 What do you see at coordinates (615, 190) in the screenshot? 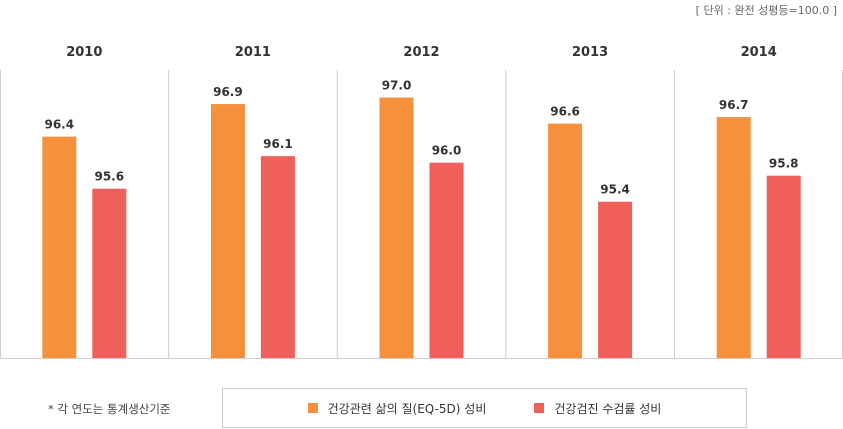
I see `data-label-checkup-2013: 95.4` at bounding box center [615, 190].